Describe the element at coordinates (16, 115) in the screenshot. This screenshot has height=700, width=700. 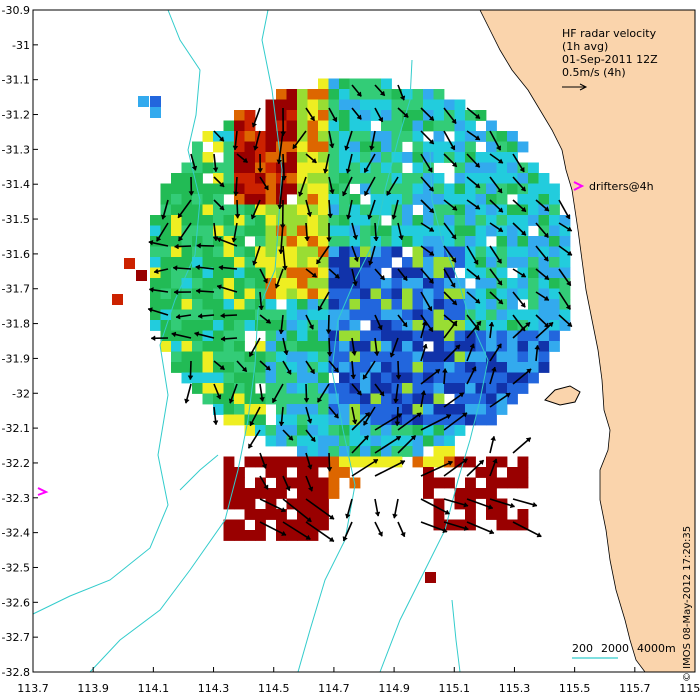
I see `y-tick-label: -31.2` at that location.